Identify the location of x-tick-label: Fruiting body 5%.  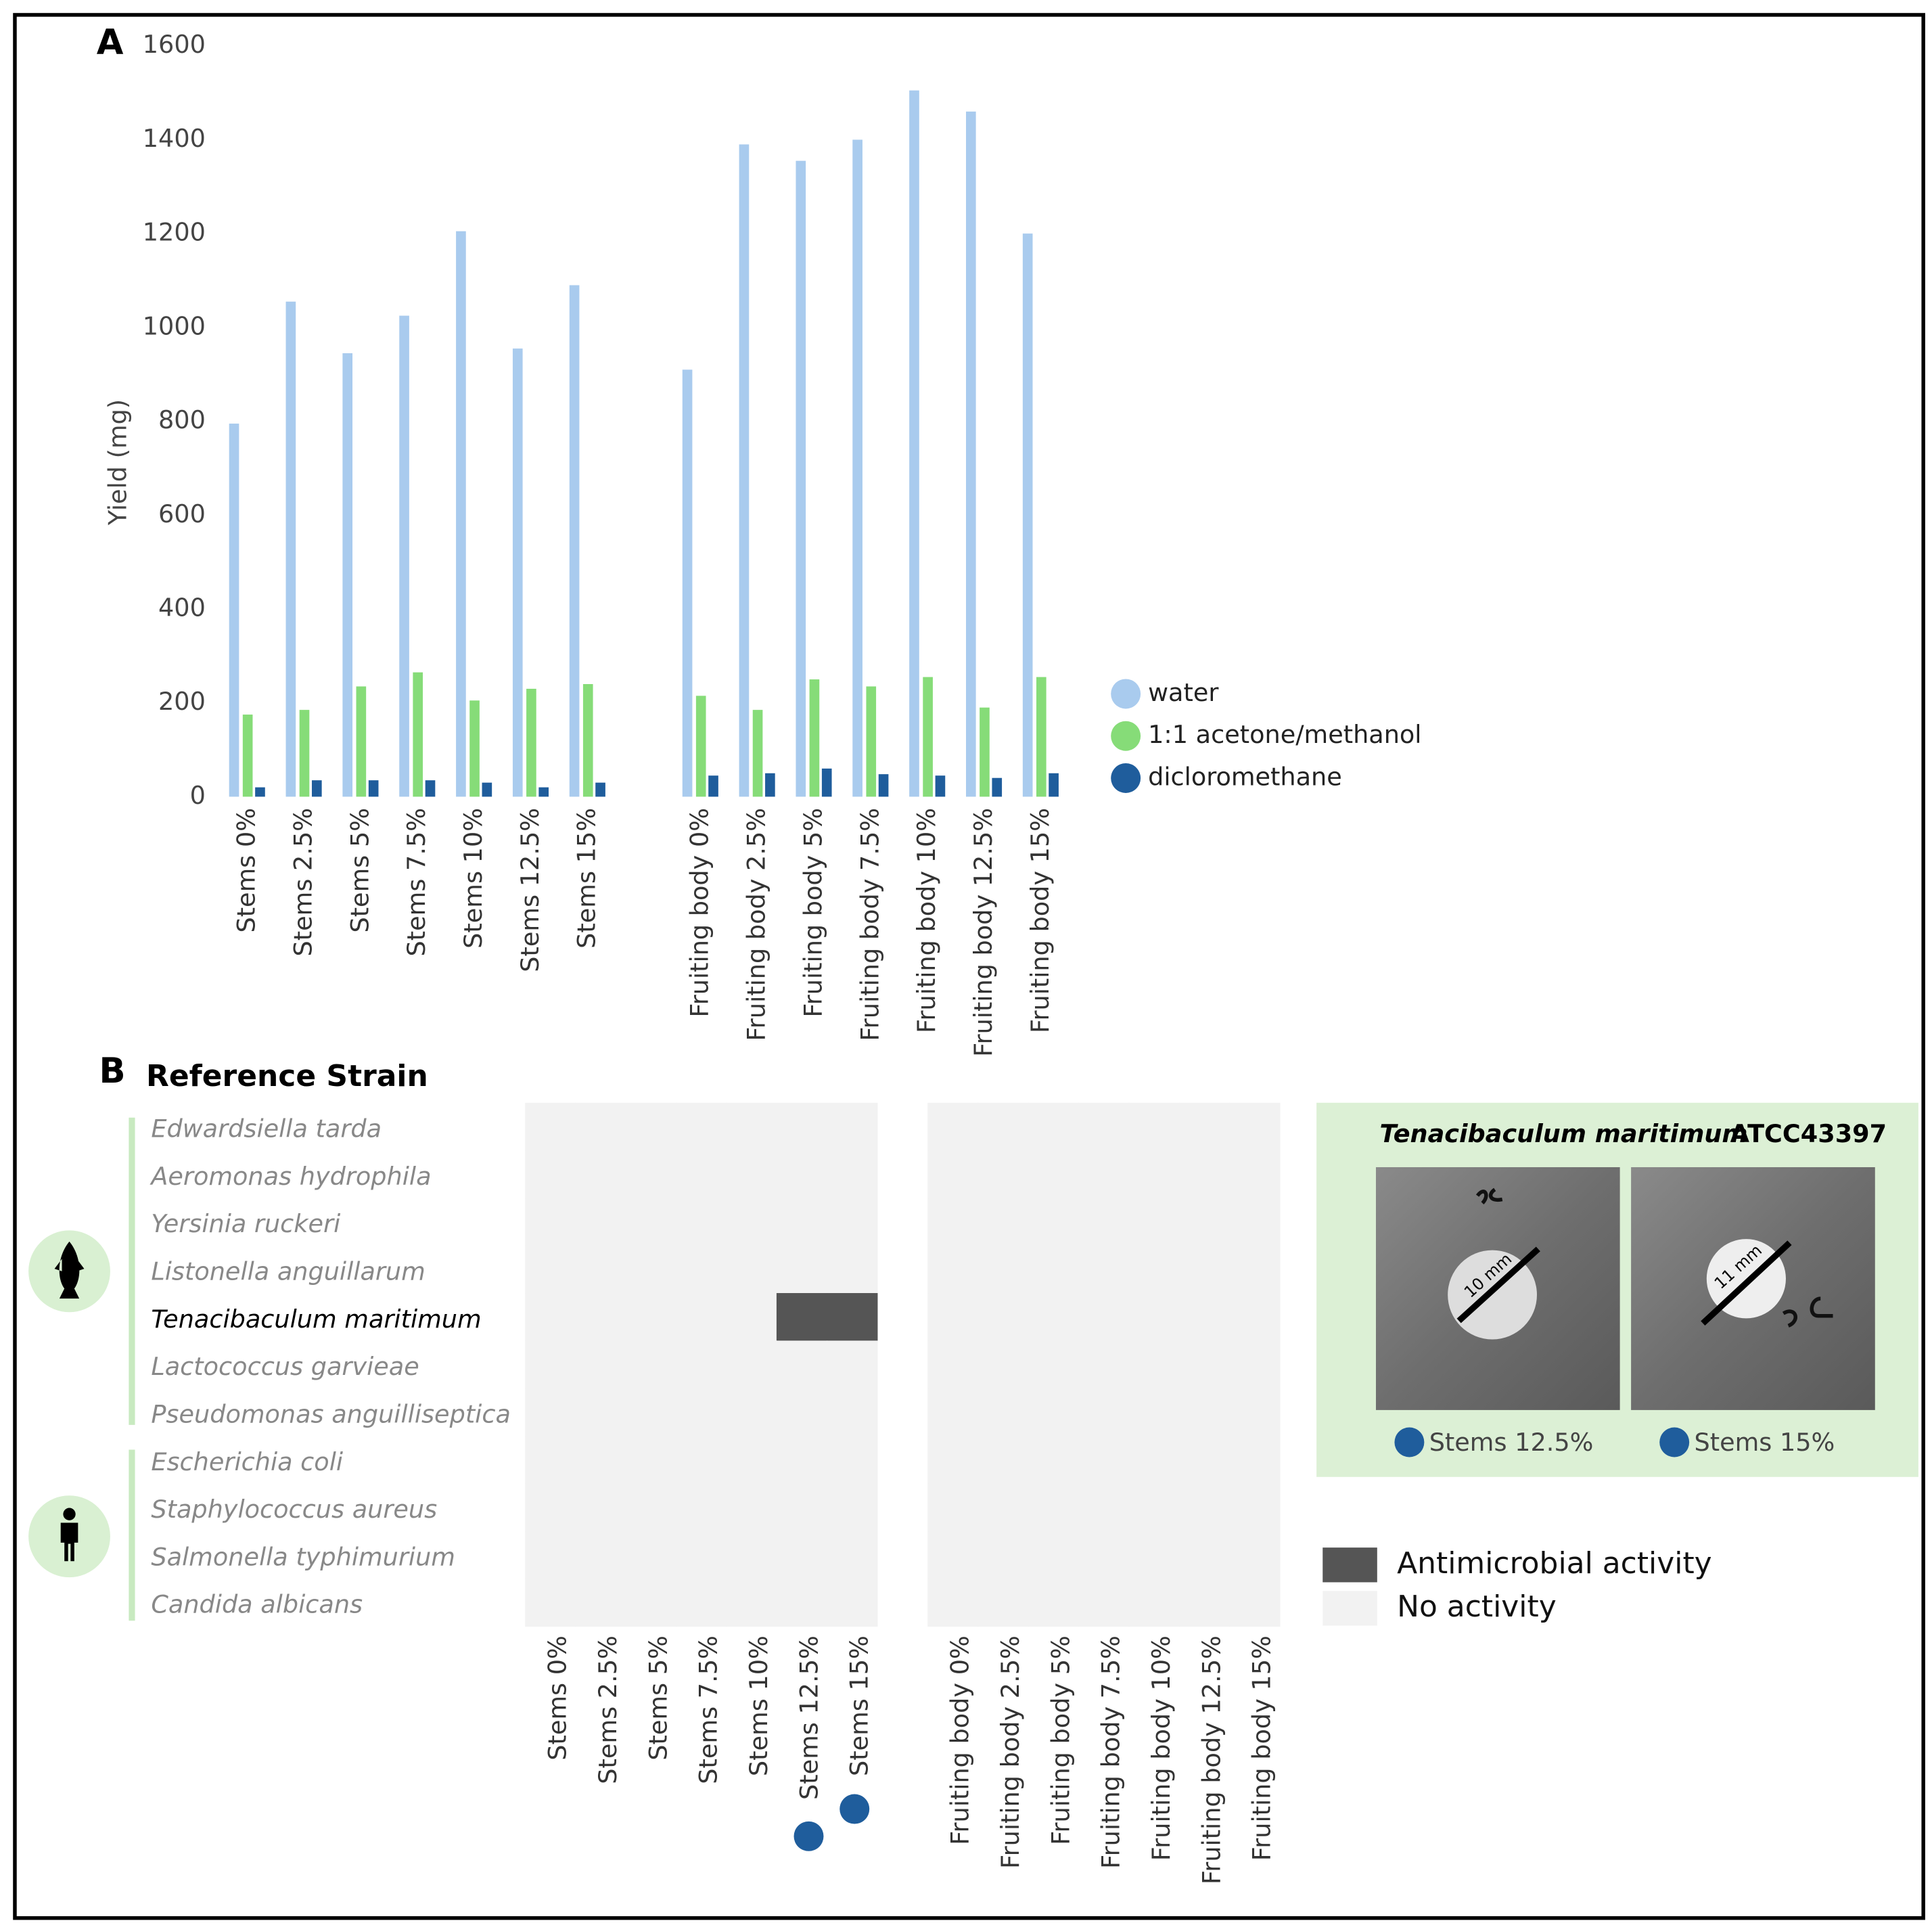
(812, 913).